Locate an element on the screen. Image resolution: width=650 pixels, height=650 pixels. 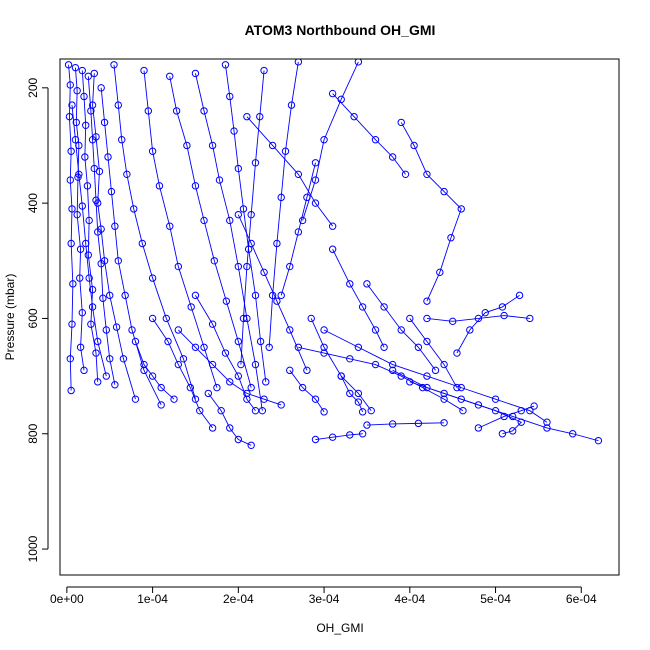
x-tick-label: 3e-04 is located at coordinates (324, 599).